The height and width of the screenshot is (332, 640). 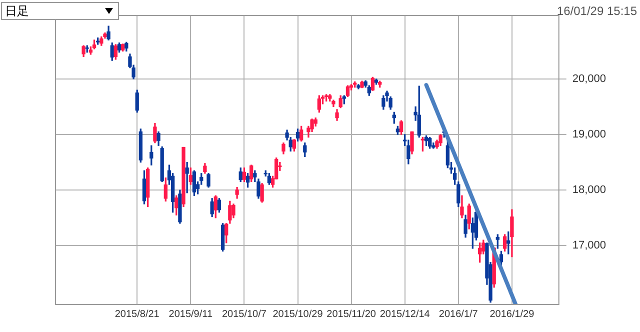 What do you see at coordinates (405, 314) in the screenshot?
I see `x-tick-label: 2015/12/14` at bounding box center [405, 314].